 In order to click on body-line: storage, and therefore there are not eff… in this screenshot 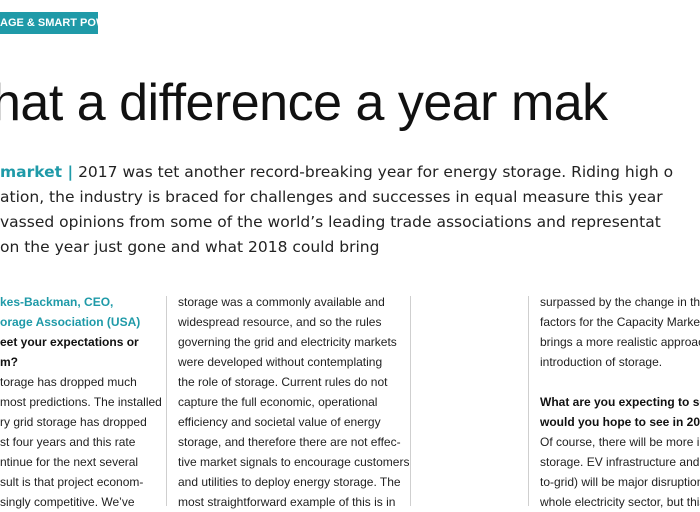, I will do `click(289, 442)`.